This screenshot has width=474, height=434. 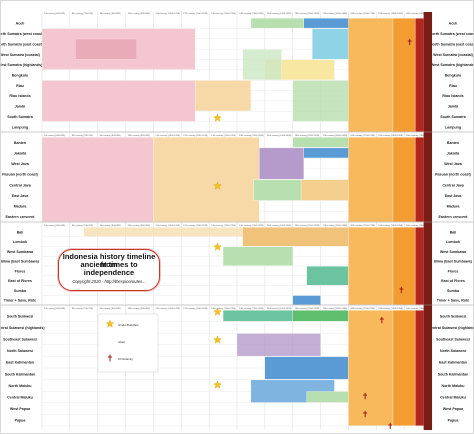 What do you see at coordinates (223, 96) in the screenshot?
I see `malayu-block` at bounding box center [223, 96].